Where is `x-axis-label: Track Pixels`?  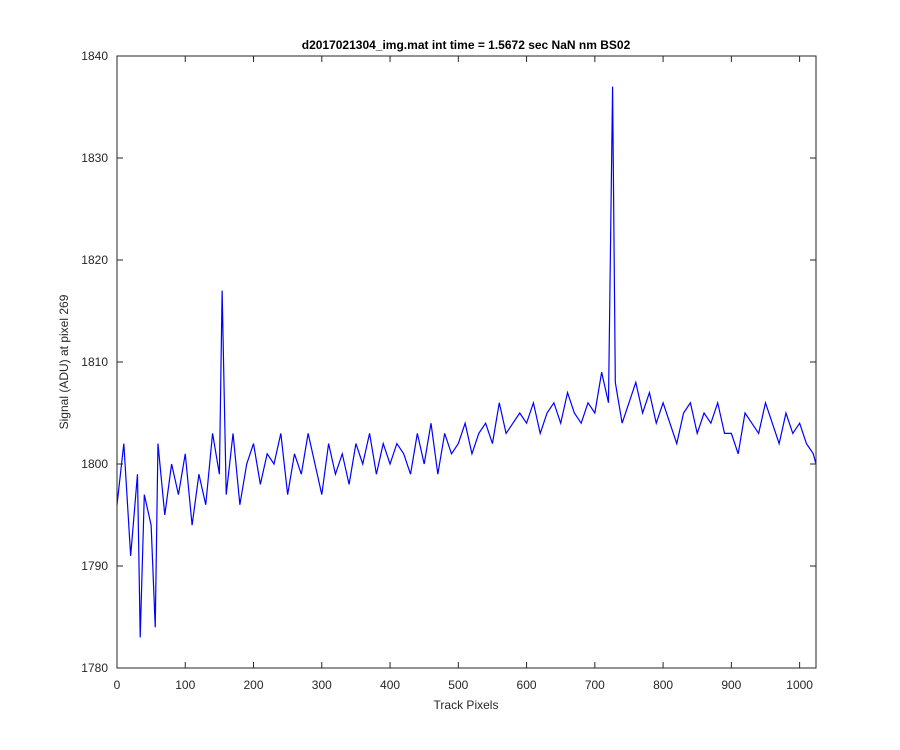
x-axis-label: Track Pixels is located at coordinates (466, 705).